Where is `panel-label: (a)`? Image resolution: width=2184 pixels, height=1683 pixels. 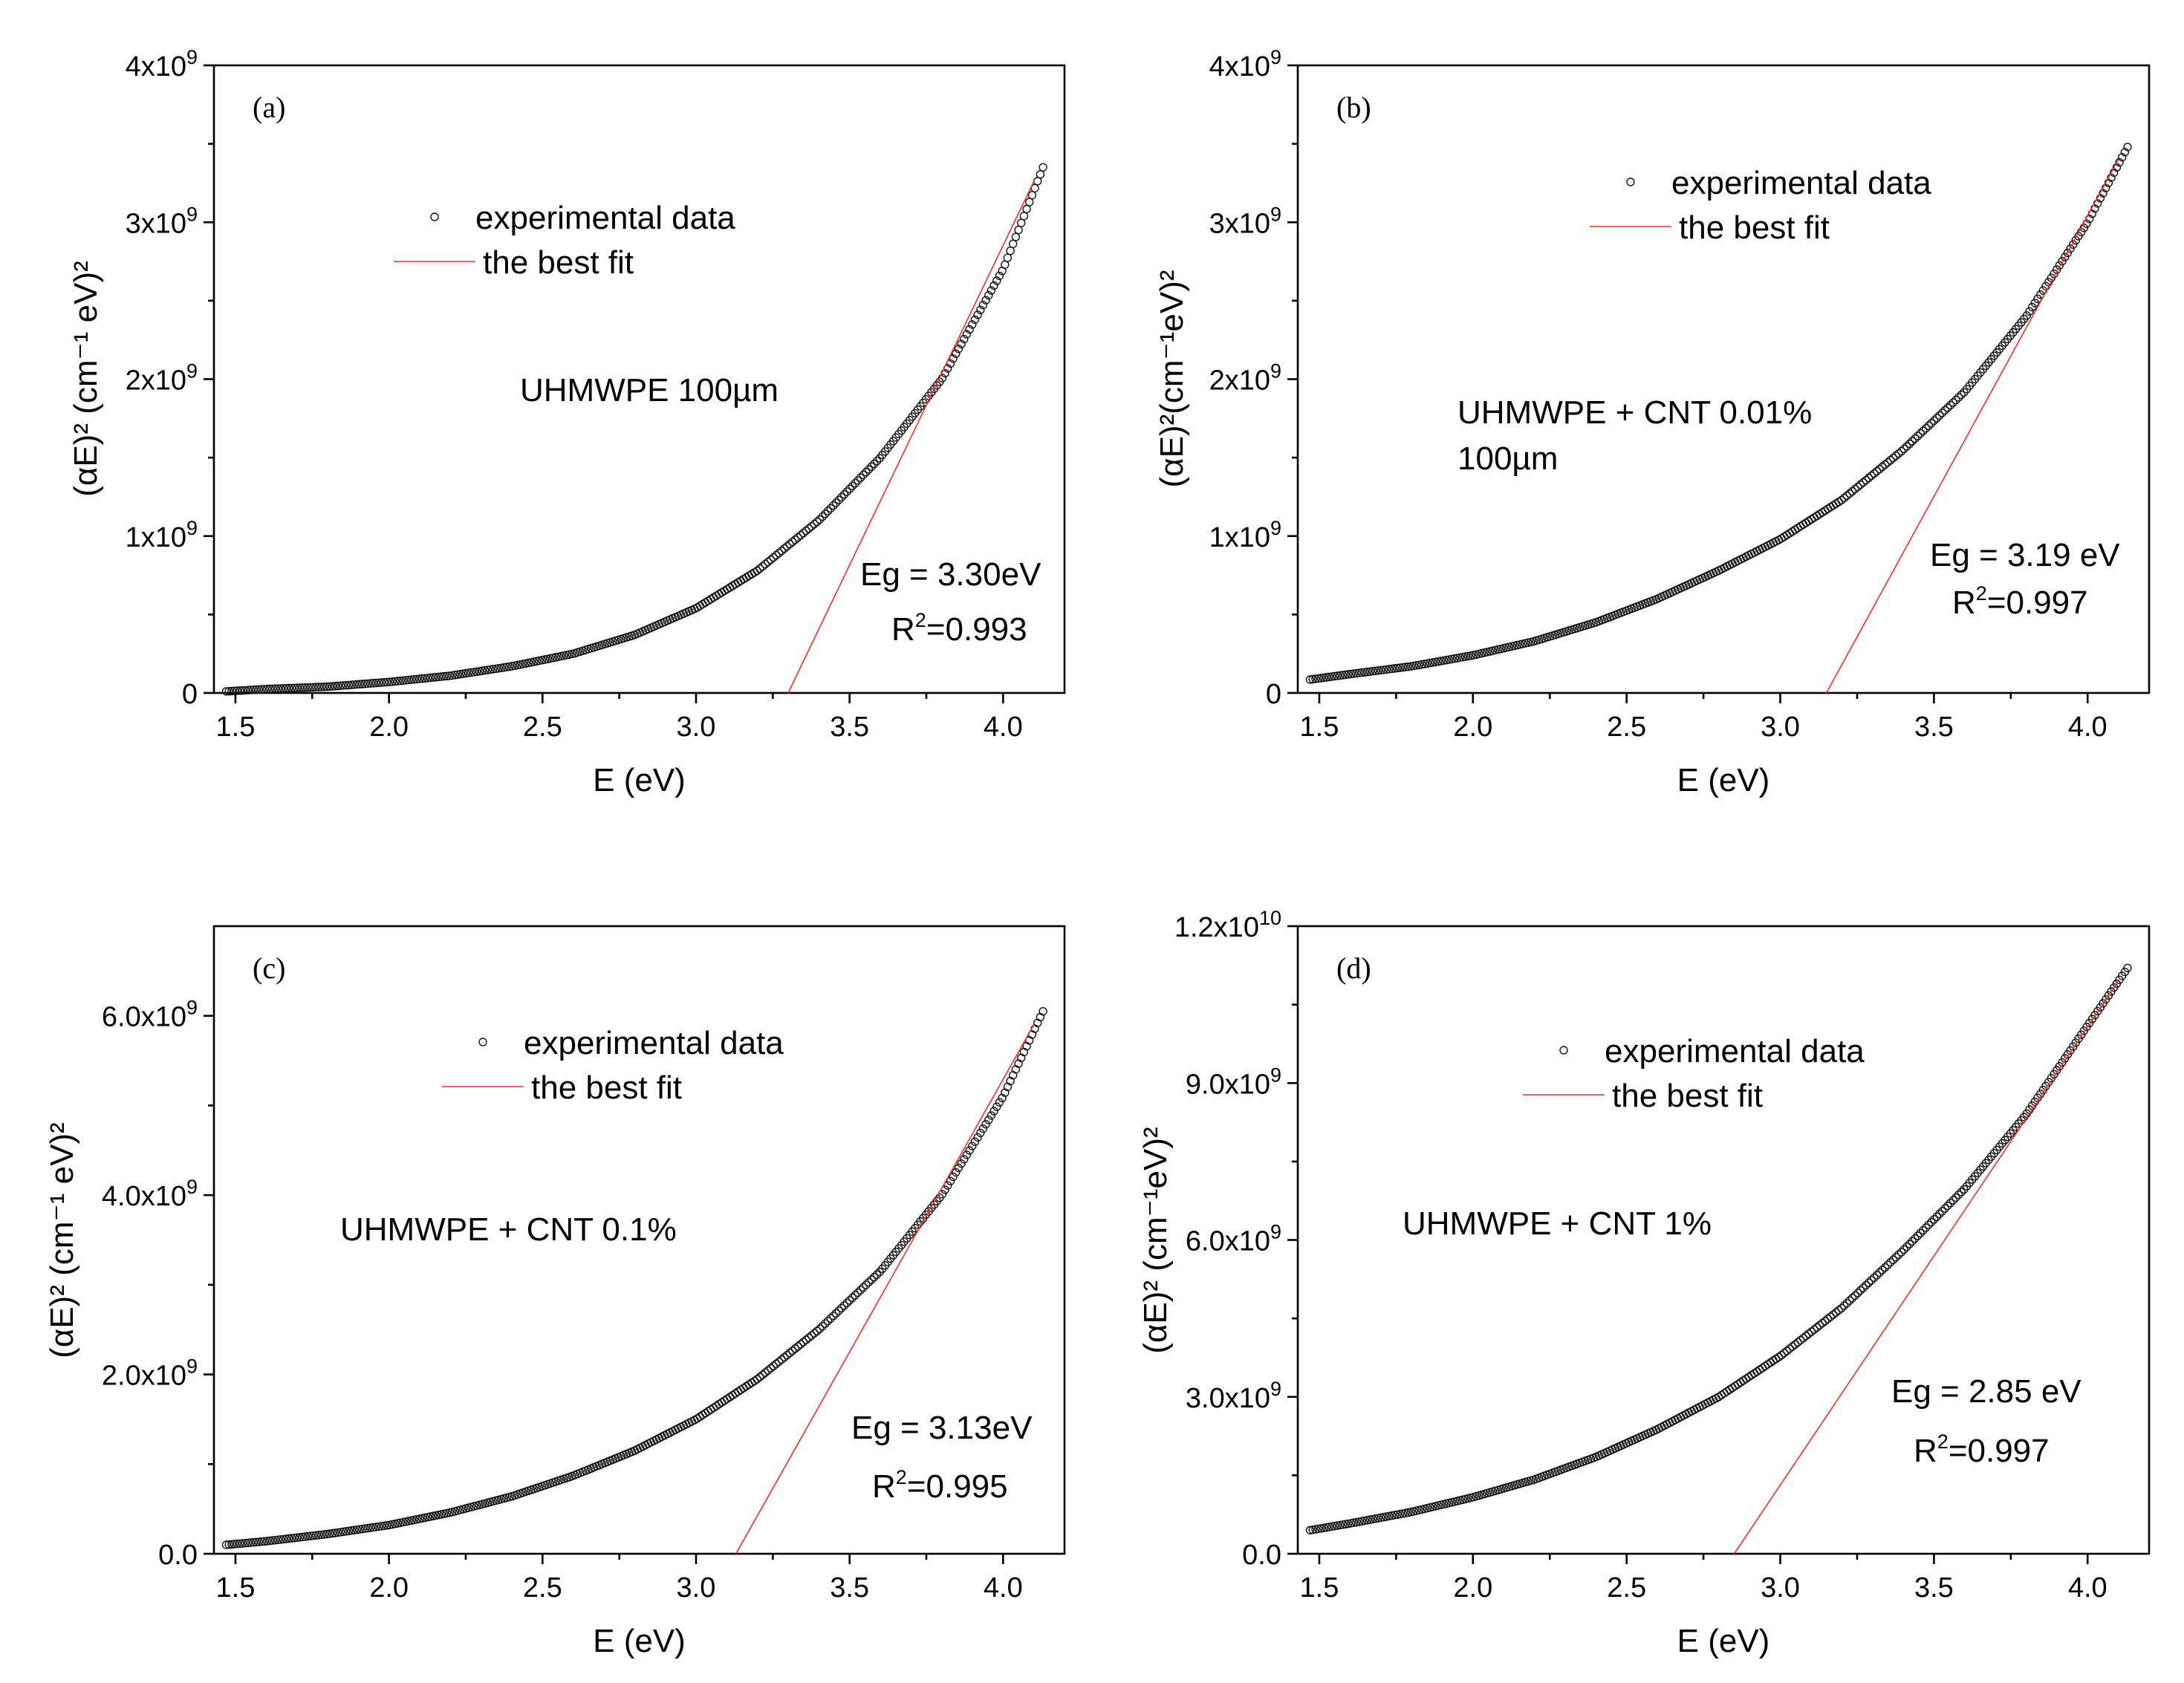
panel-label: (a) is located at coordinates (269, 107).